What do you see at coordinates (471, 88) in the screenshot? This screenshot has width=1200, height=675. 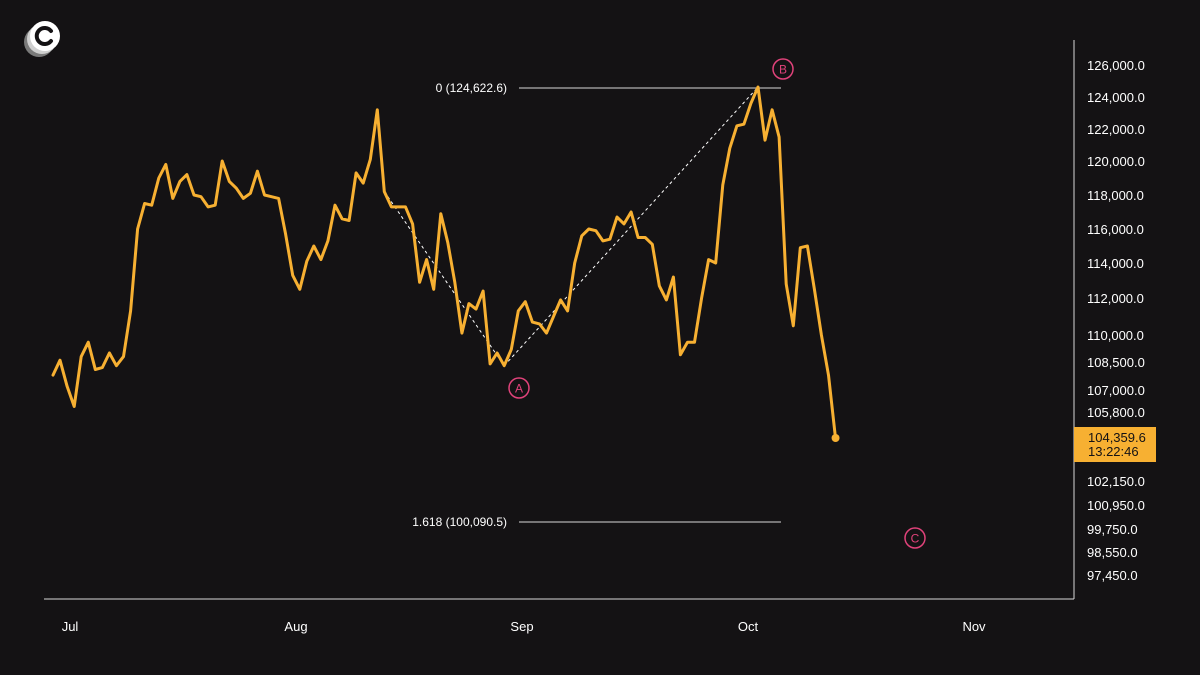 I see `fib-level-0-label: 0 (124,622.6)` at bounding box center [471, 88].